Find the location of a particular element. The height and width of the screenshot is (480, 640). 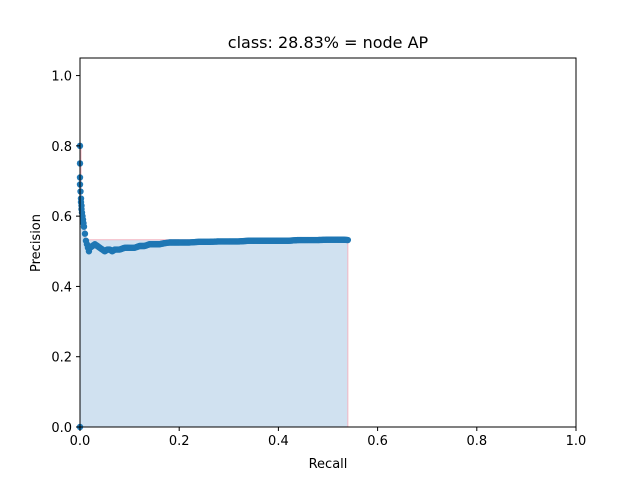

y-tick-label: 0.4 is located at coordinates (61, 287).